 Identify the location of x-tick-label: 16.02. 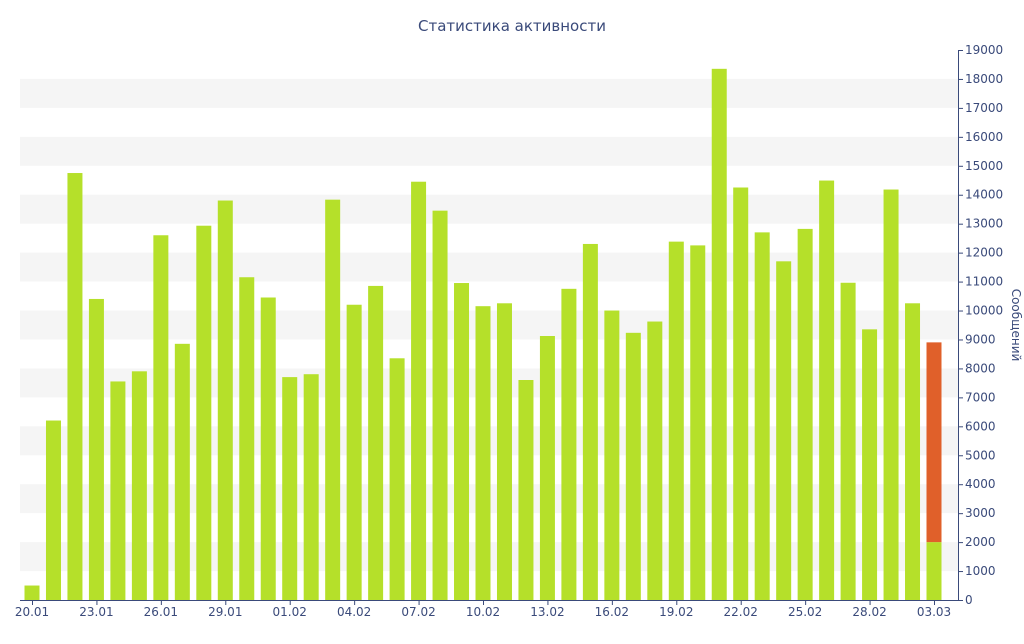
(612, 612).